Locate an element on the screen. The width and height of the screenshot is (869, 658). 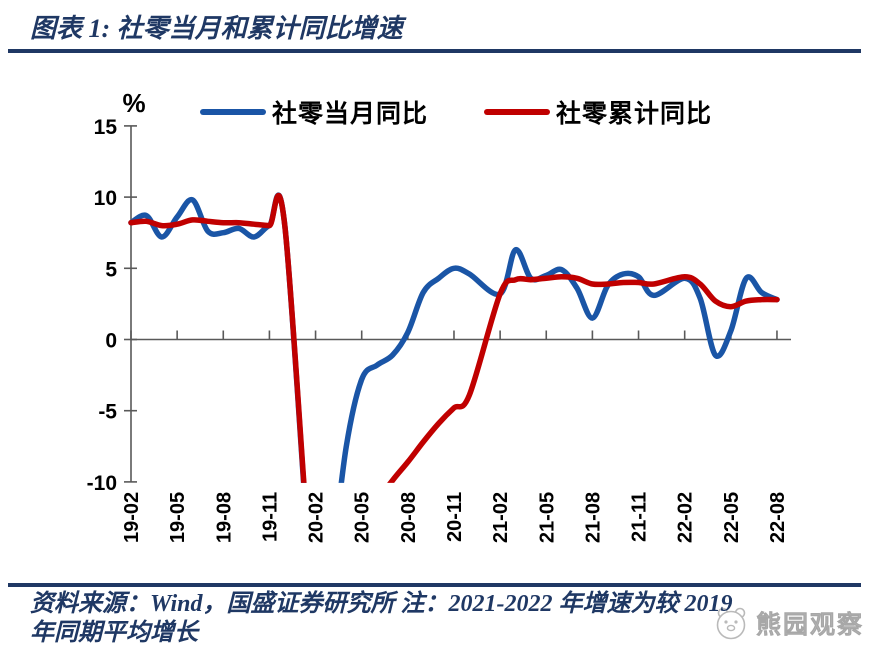
chart-title: 图表 1: 社零当月和累计同比增速 is located at coordinates (216, 28).